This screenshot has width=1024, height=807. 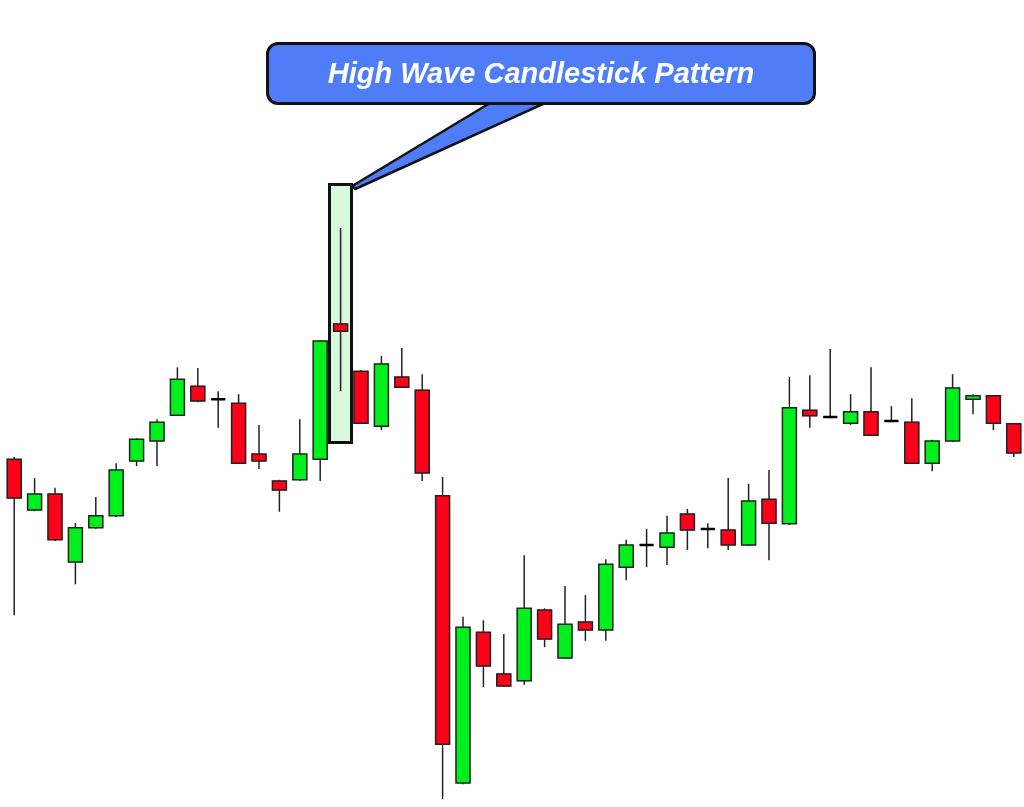 What do you see at coordinates (541, 73) in the screenshot?
I see `callout-box: High Wave Candlestick Pattern` at bounding box center [541, 73].